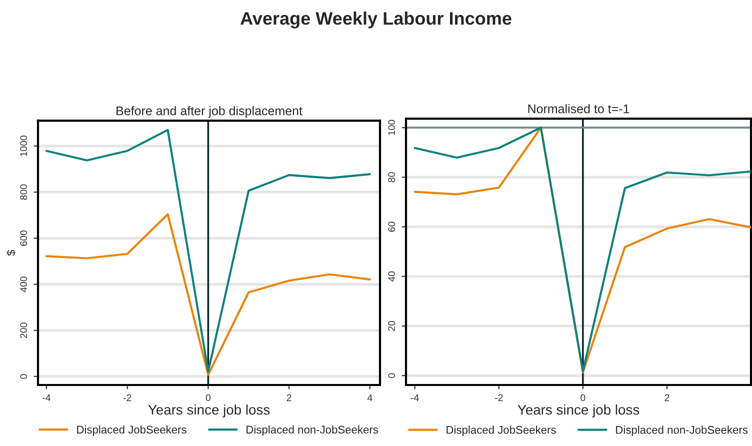 This screenshot has width=752, height=446. Describe the element at coordinates (24, 238) in the screenshot. I see `y-tick-label: 600` at that location.